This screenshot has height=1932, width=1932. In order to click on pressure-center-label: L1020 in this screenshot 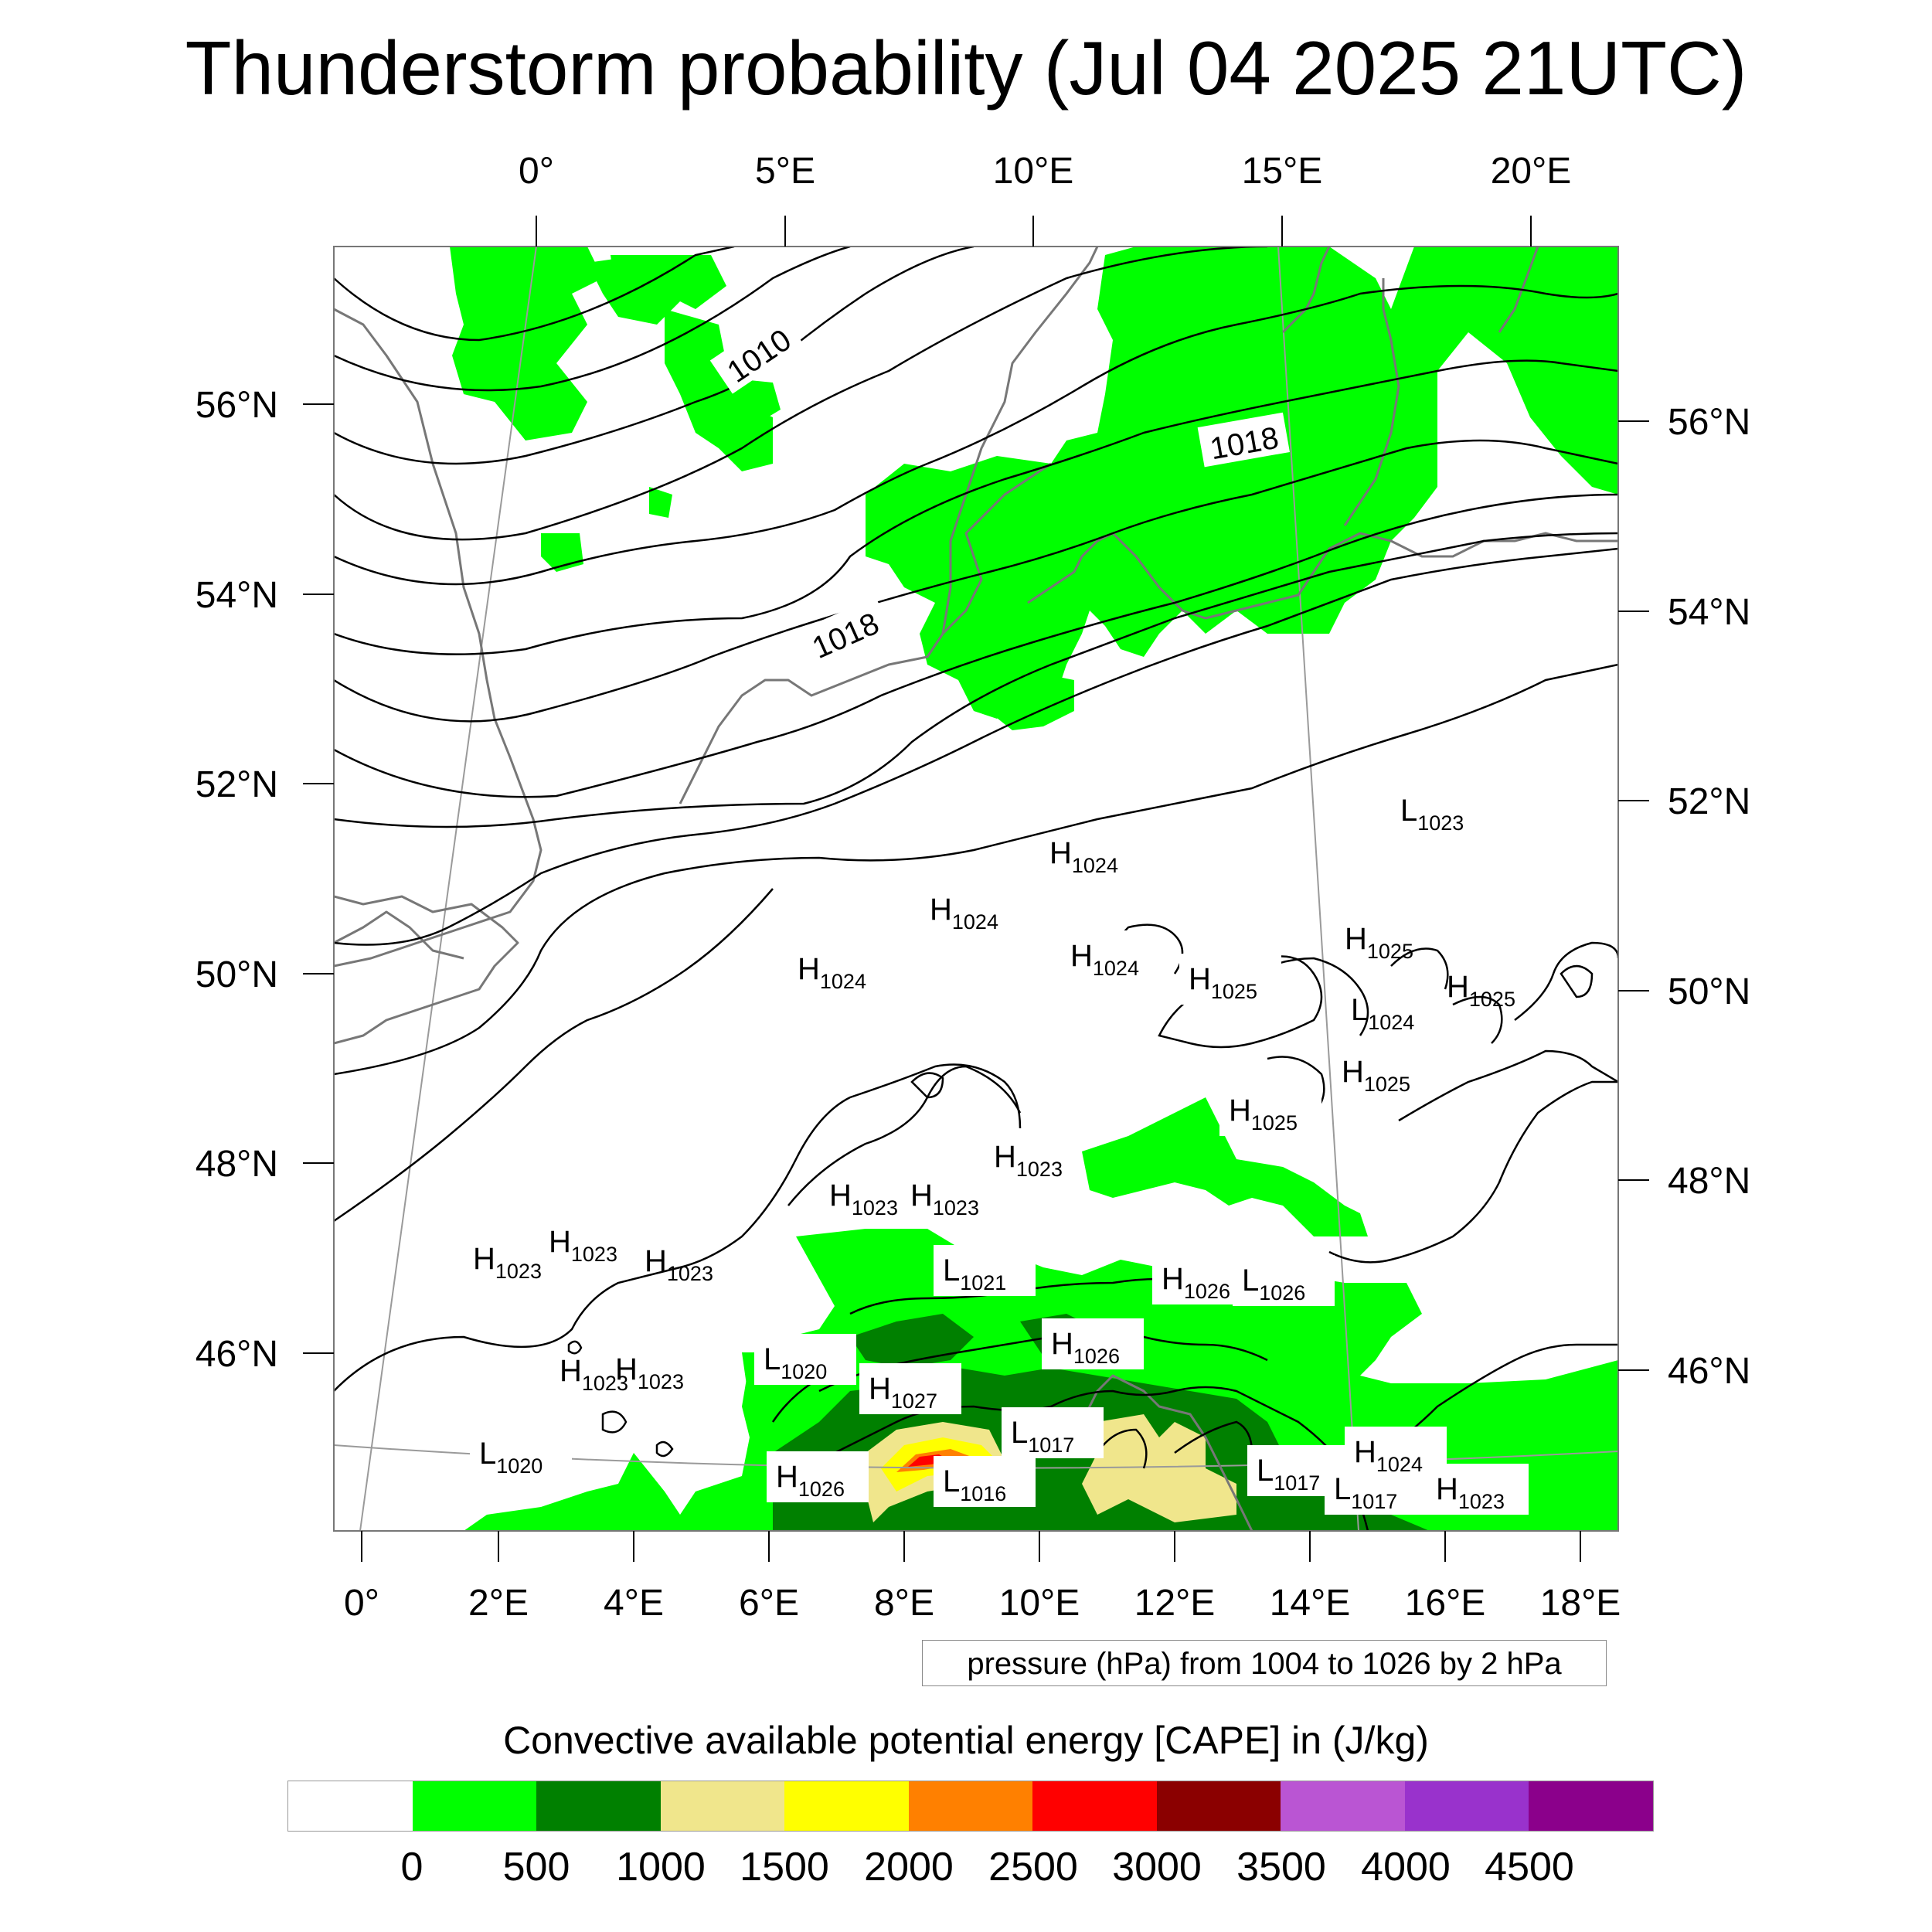, I will do `click(511, 1458)`.